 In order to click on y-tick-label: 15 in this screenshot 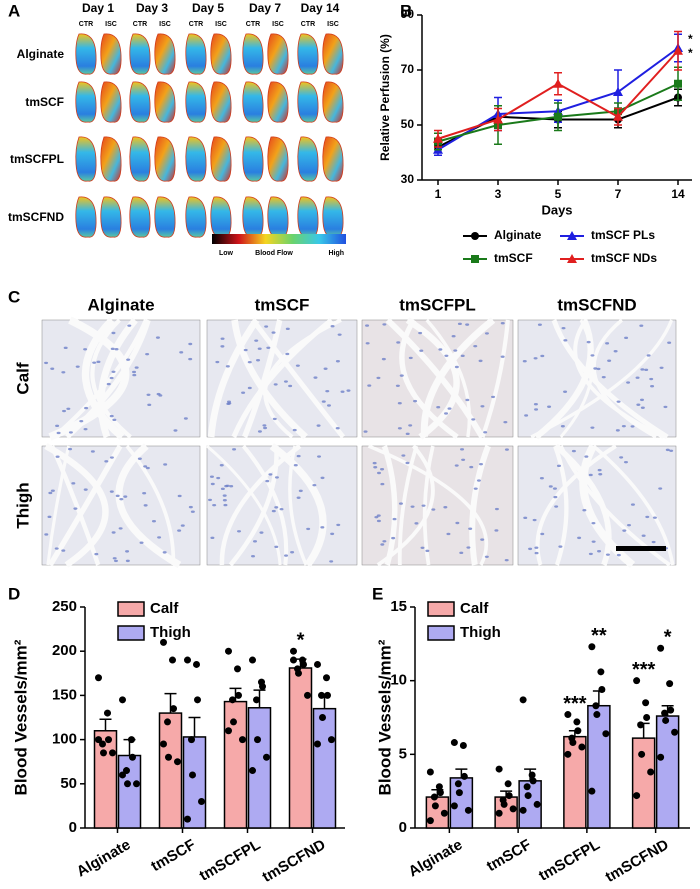, I will do `click(398, 606)`.